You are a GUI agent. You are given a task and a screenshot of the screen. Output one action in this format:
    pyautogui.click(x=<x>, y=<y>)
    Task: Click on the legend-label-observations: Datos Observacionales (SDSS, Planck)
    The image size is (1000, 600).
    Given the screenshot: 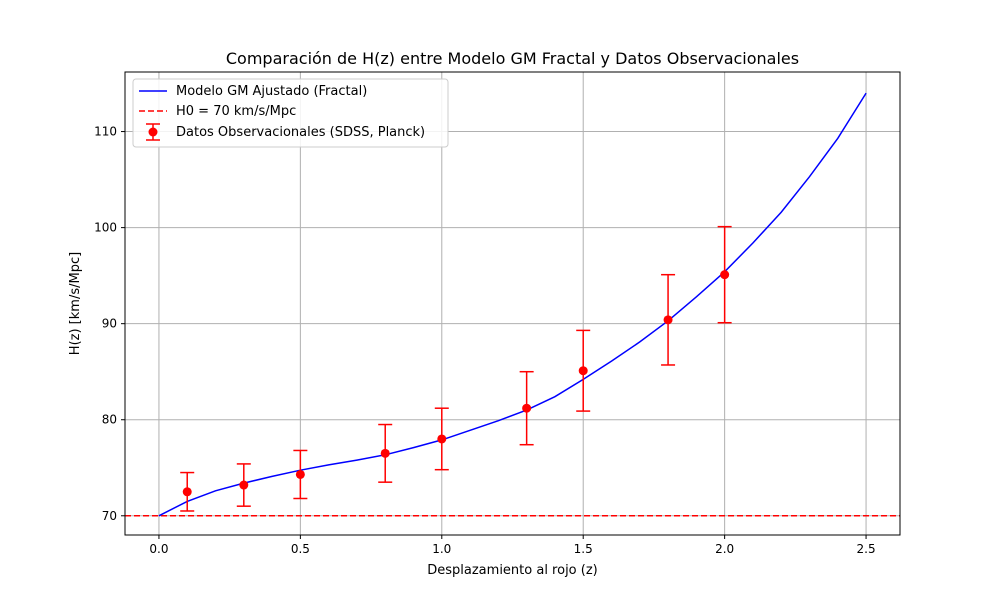 What is the action you would take?
    pyautogui.click(x=300, y=132)
    